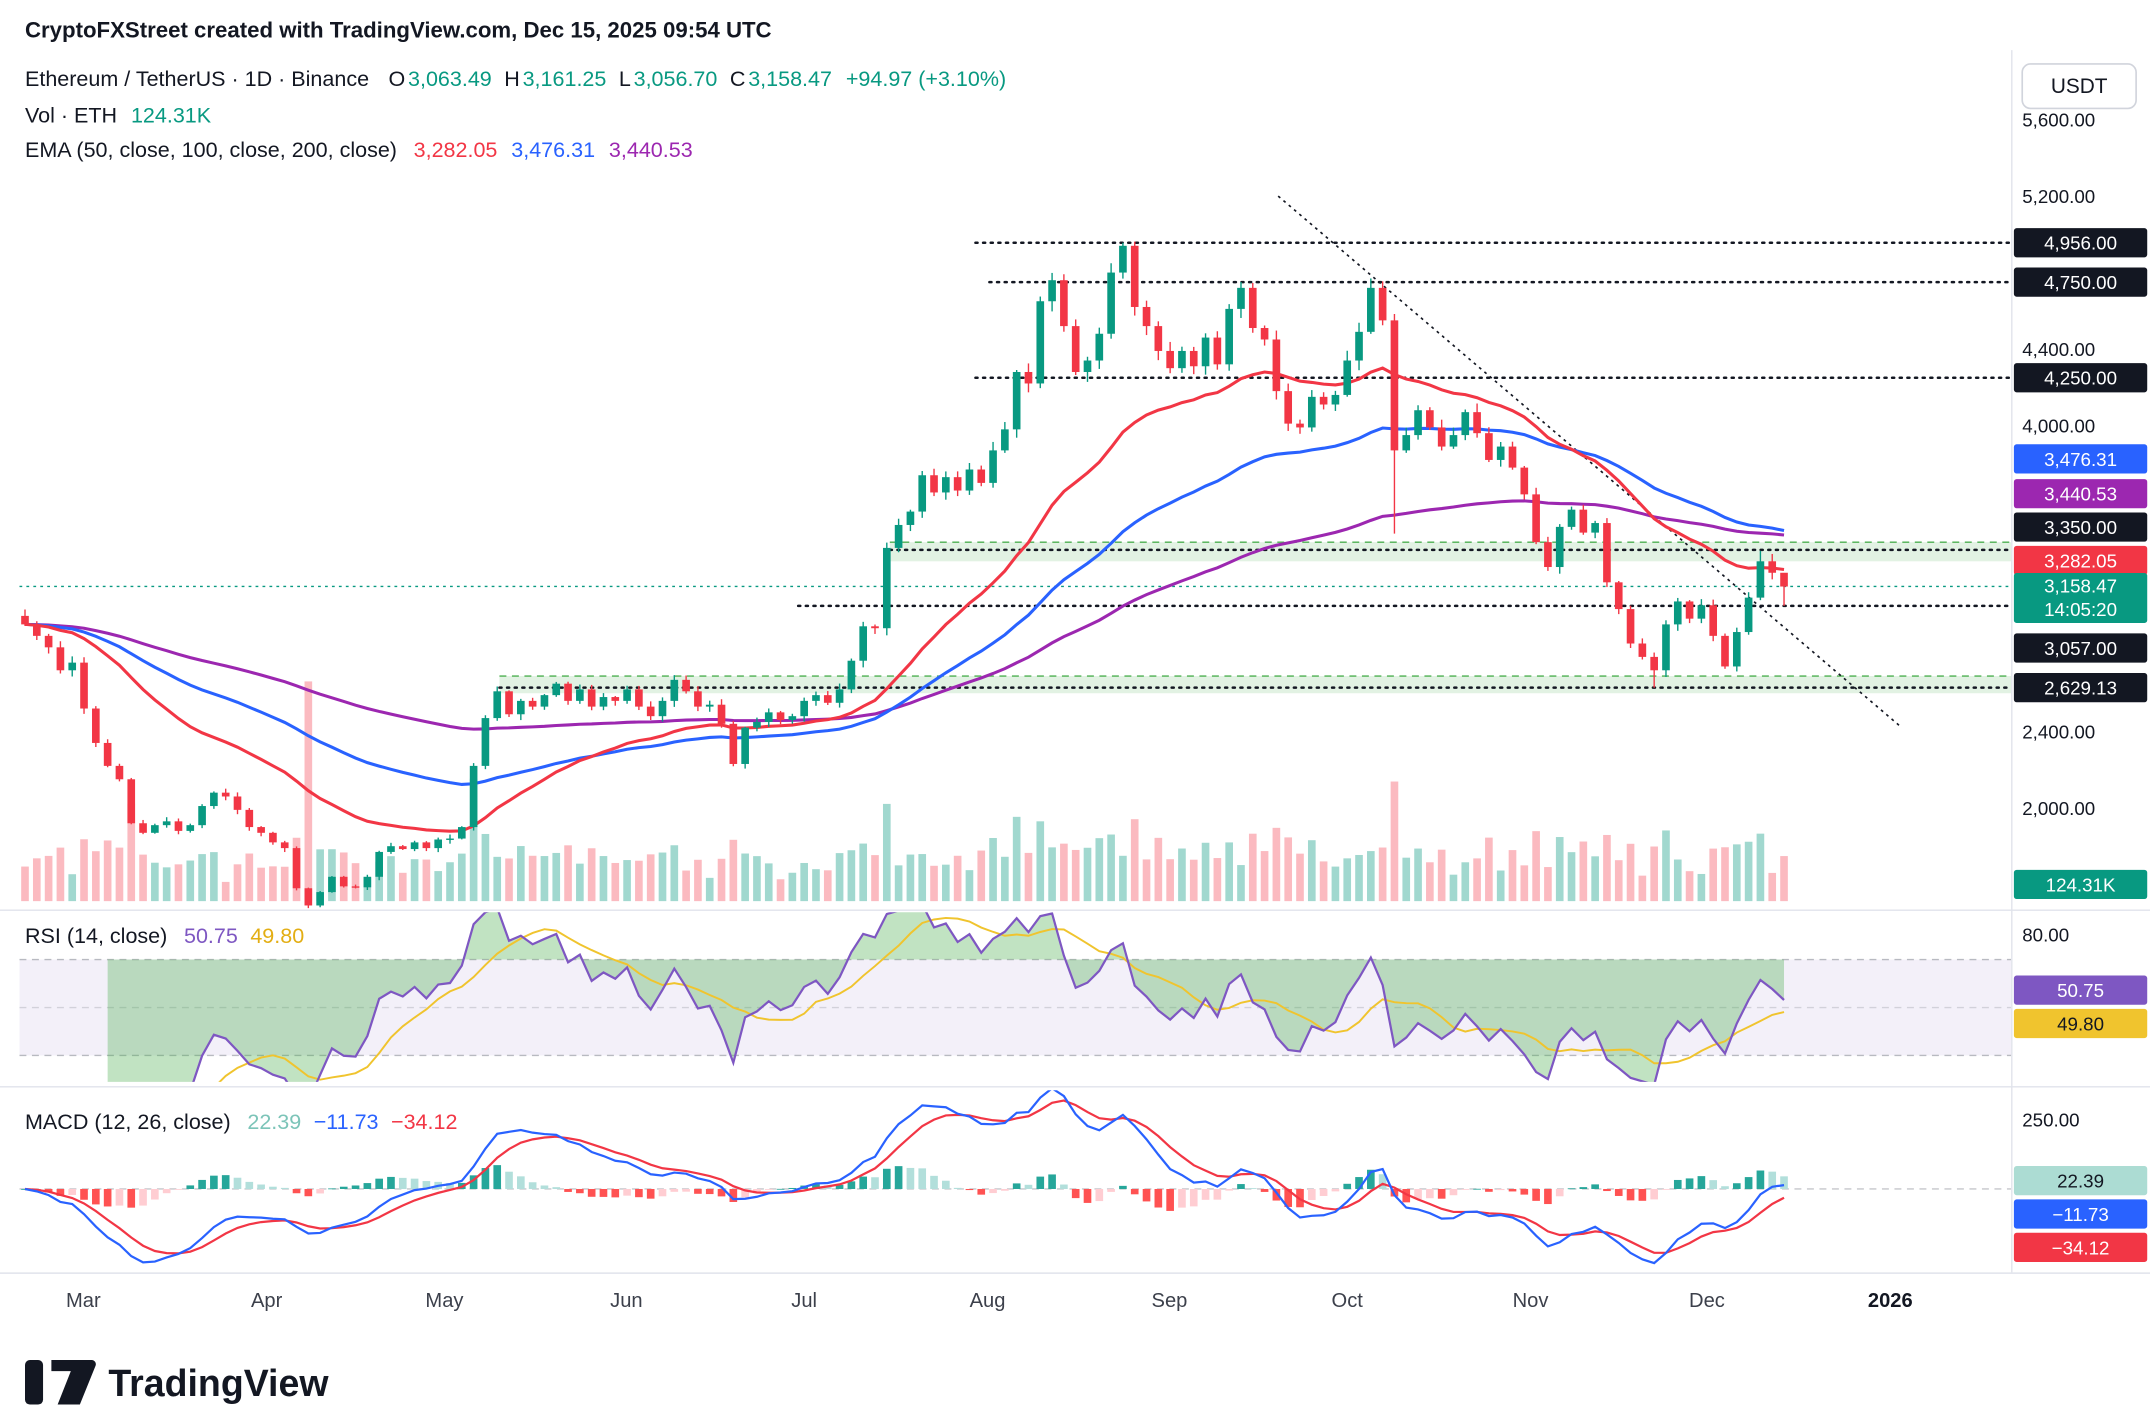  What do you see at coordinates (2058, 196) in the screenshot?
I see `axis-tick-label: 5,200.00` at bounding box center [2058, 196].